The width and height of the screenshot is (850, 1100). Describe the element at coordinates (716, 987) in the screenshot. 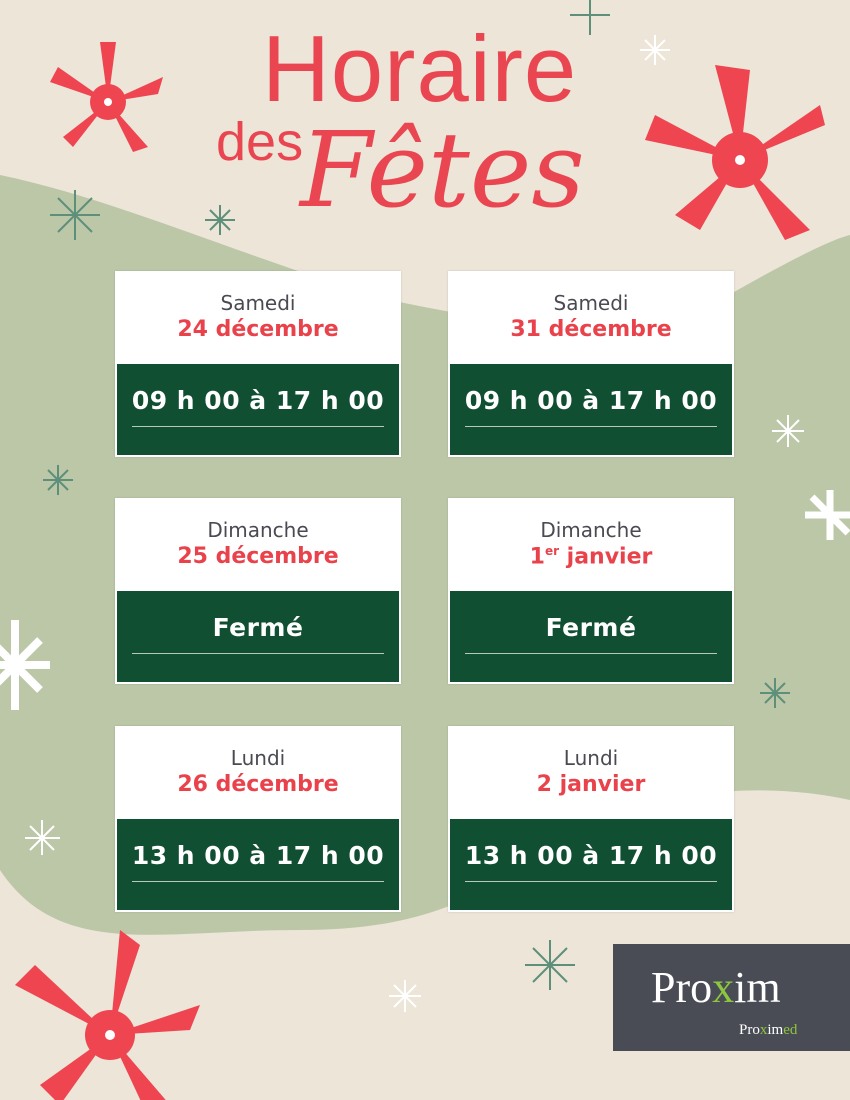

I see `logo-proxim: Proxim` at that location.